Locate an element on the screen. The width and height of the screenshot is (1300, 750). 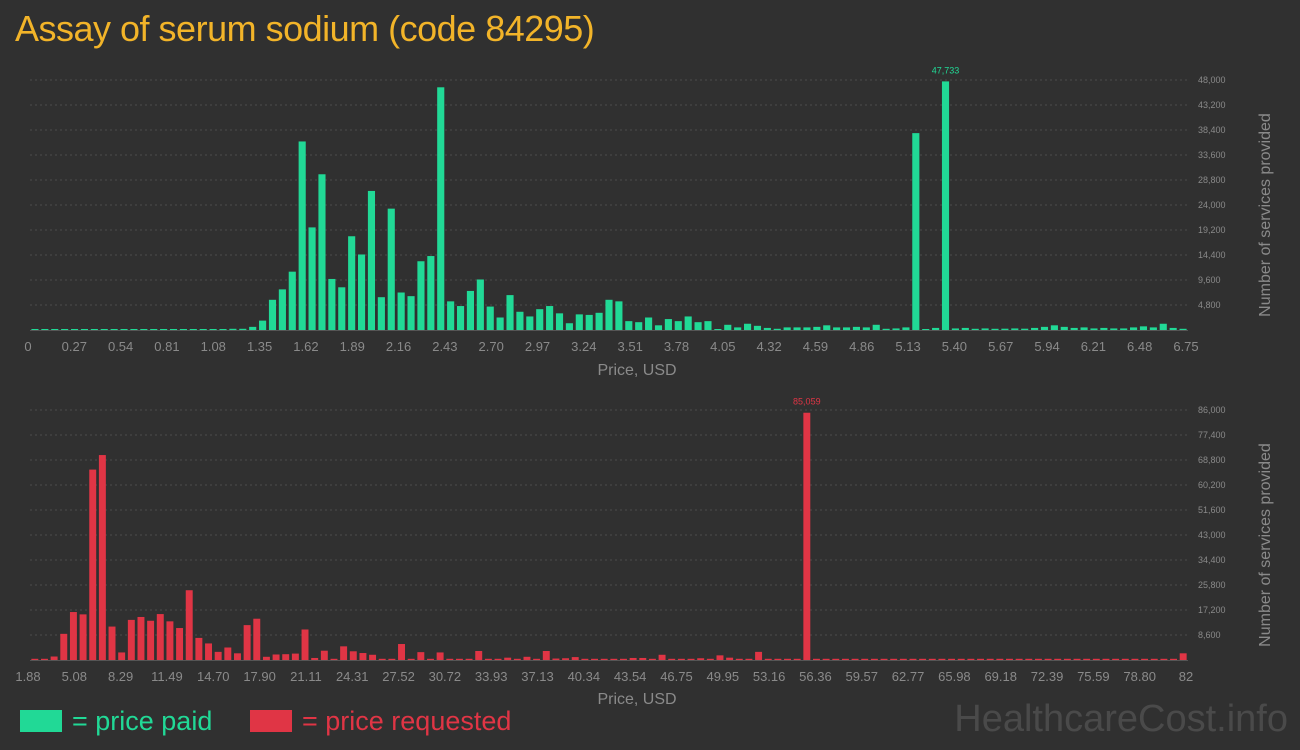
x-tick-label: 65.98 is located at coordinates (954, 676).